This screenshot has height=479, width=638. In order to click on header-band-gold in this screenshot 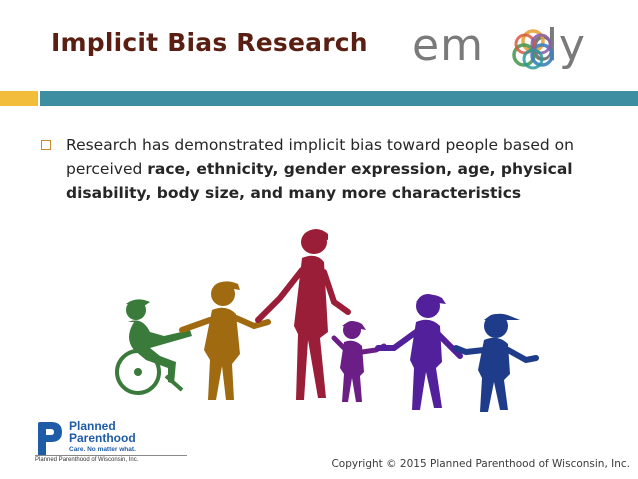, I will do `click(19, 98)`.